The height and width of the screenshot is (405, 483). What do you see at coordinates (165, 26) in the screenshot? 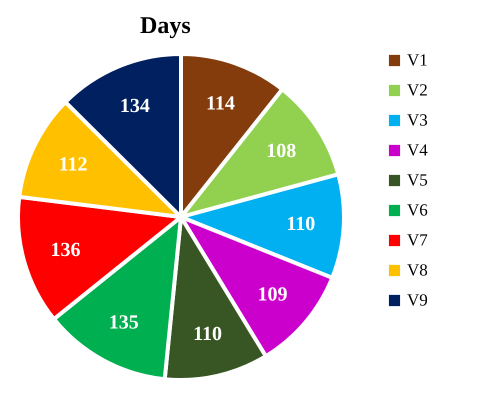
I see `chart-title: Days` at bounding box center [165, 26].